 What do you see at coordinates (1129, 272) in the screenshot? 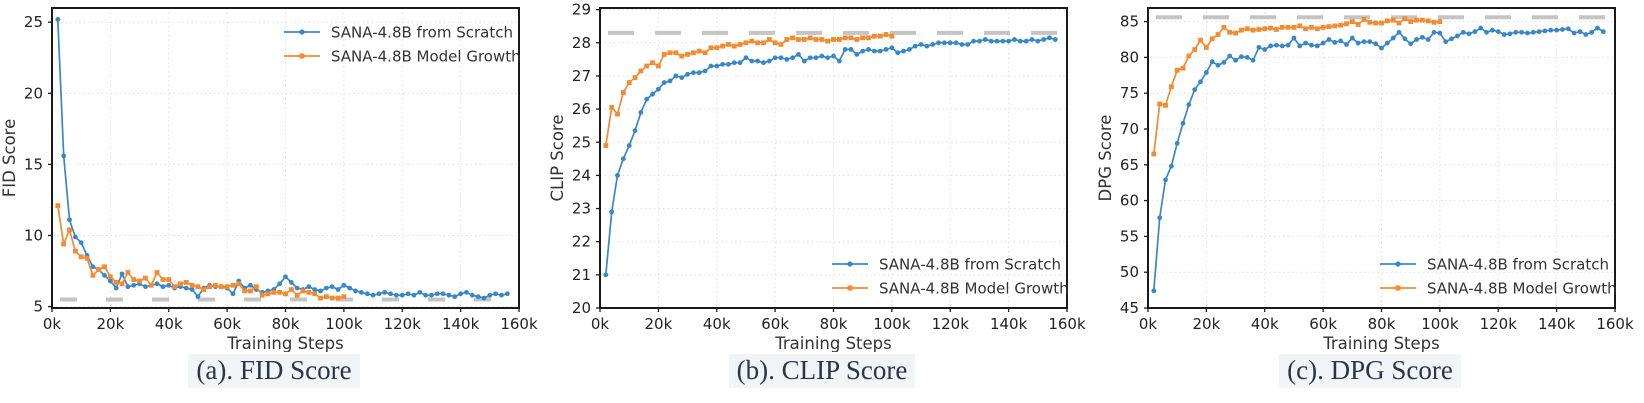
I see `y-tick-label: 50` at bounding box center [1129, 272].